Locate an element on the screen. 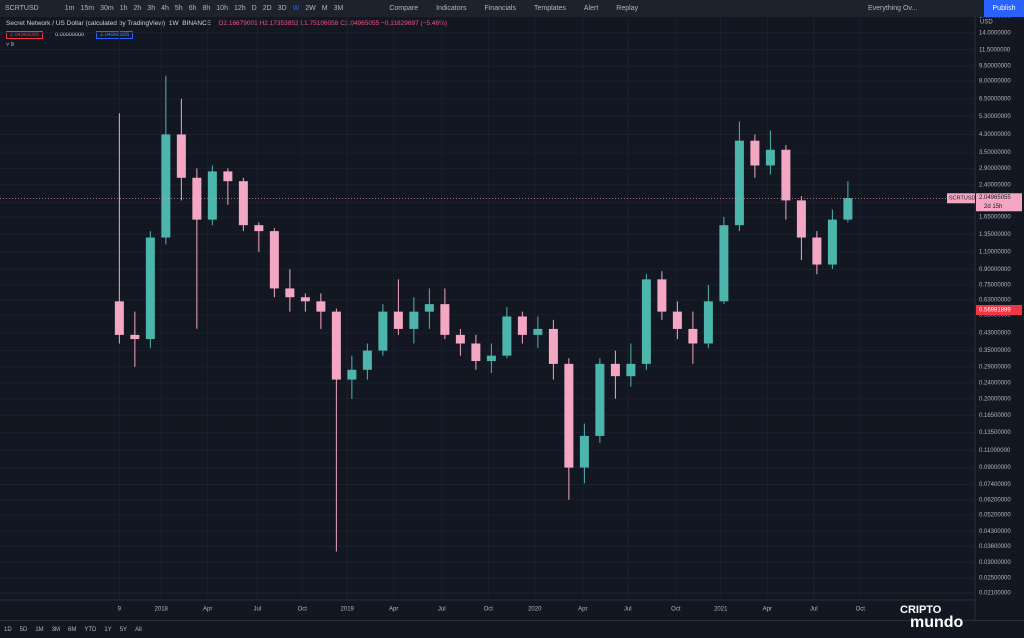 The image size is (1024, 638). interval: M is located at coordinates (324, 8).